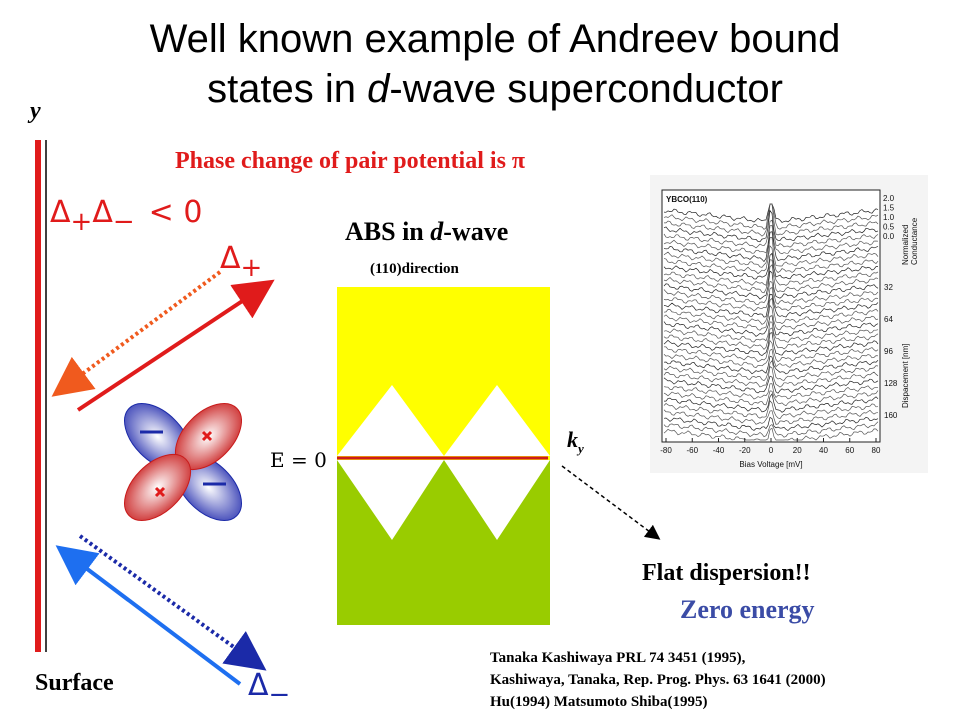 The image size is (960, 720). I want to click on slide-title: Well known example of Andreev bound, so click(495, 39).